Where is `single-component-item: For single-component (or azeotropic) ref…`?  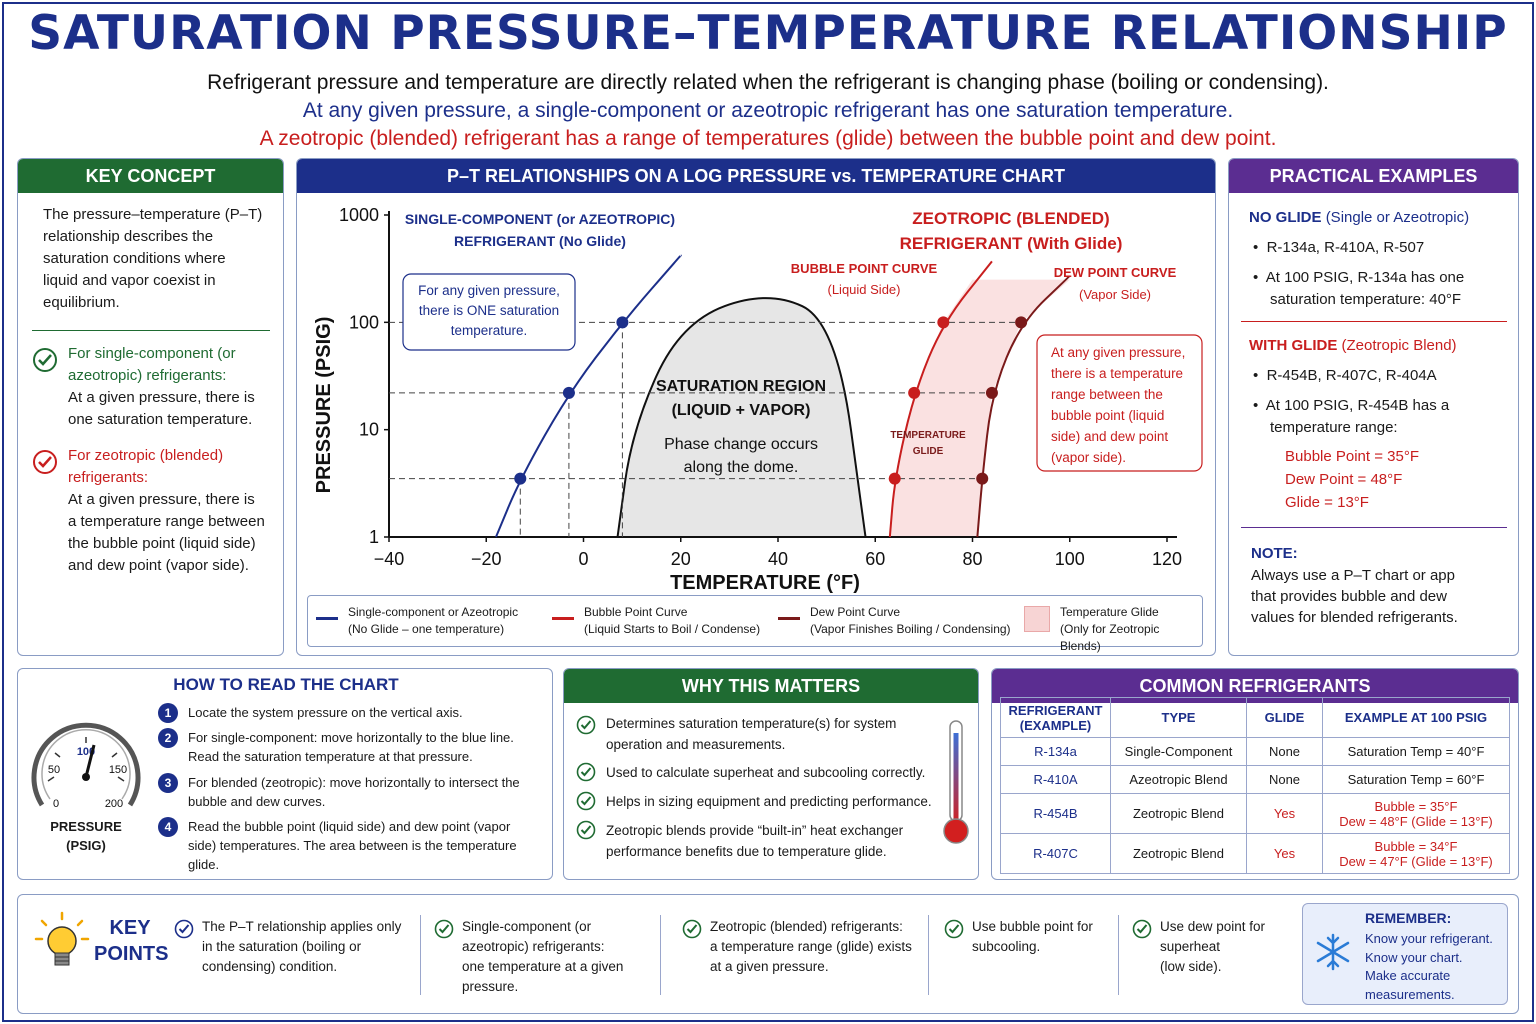
single-component-item: For single-component (or azeotropic) ref… is located at coordinates (161, 386).